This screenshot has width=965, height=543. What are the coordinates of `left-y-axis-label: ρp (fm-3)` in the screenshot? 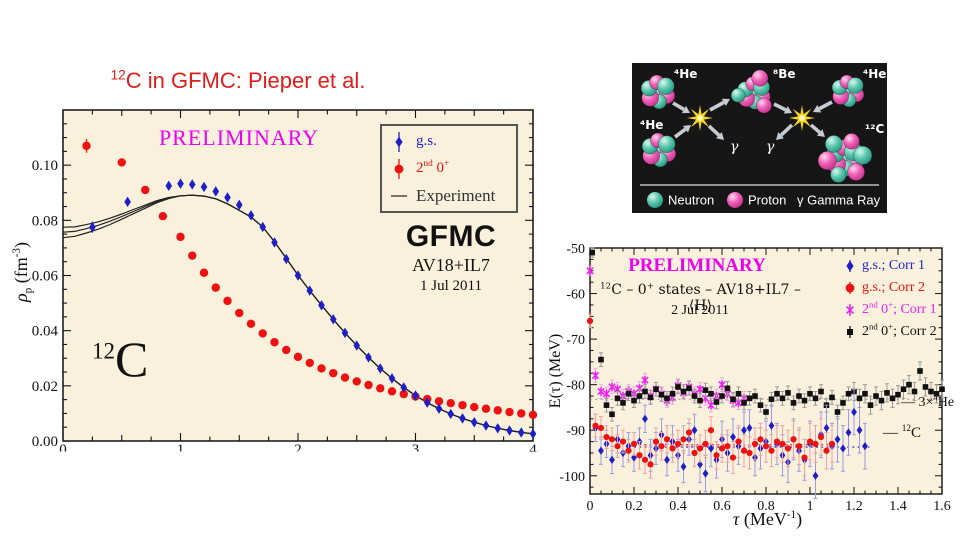 It's located at (23, 272).